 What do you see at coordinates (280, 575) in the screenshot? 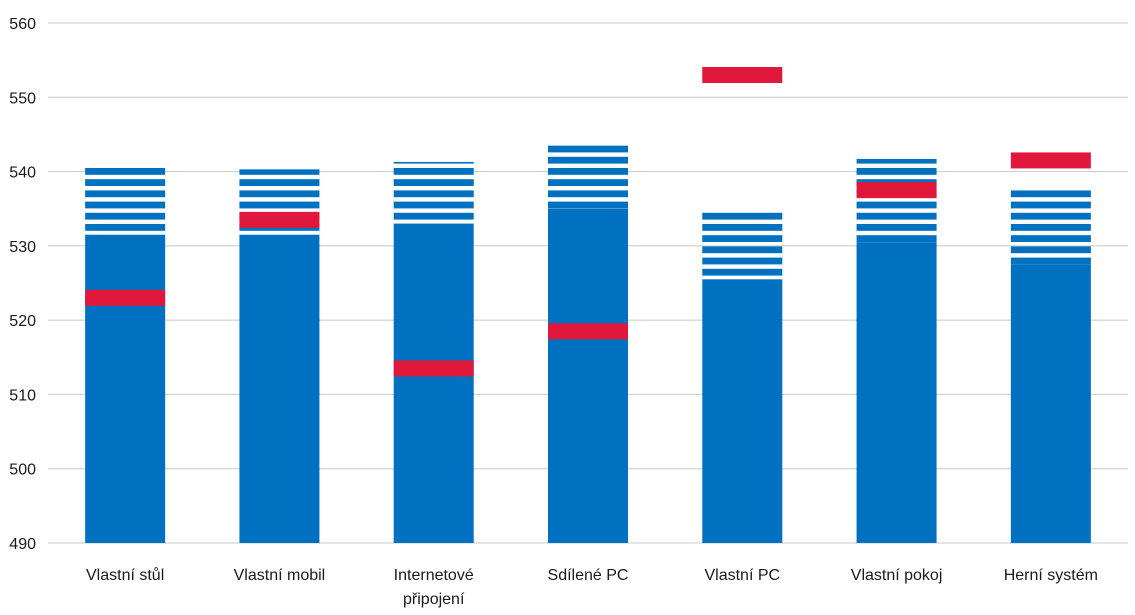
I see `category-label: Vlastní mobil` at bounding box center [280, 575].